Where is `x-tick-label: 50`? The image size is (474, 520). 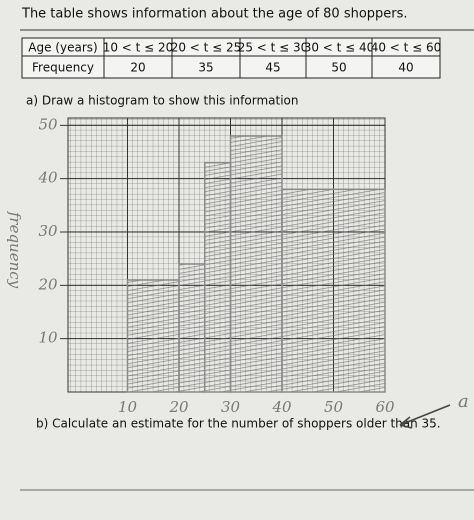
x-tick-label: 50 is located at coordinates (334, 407).